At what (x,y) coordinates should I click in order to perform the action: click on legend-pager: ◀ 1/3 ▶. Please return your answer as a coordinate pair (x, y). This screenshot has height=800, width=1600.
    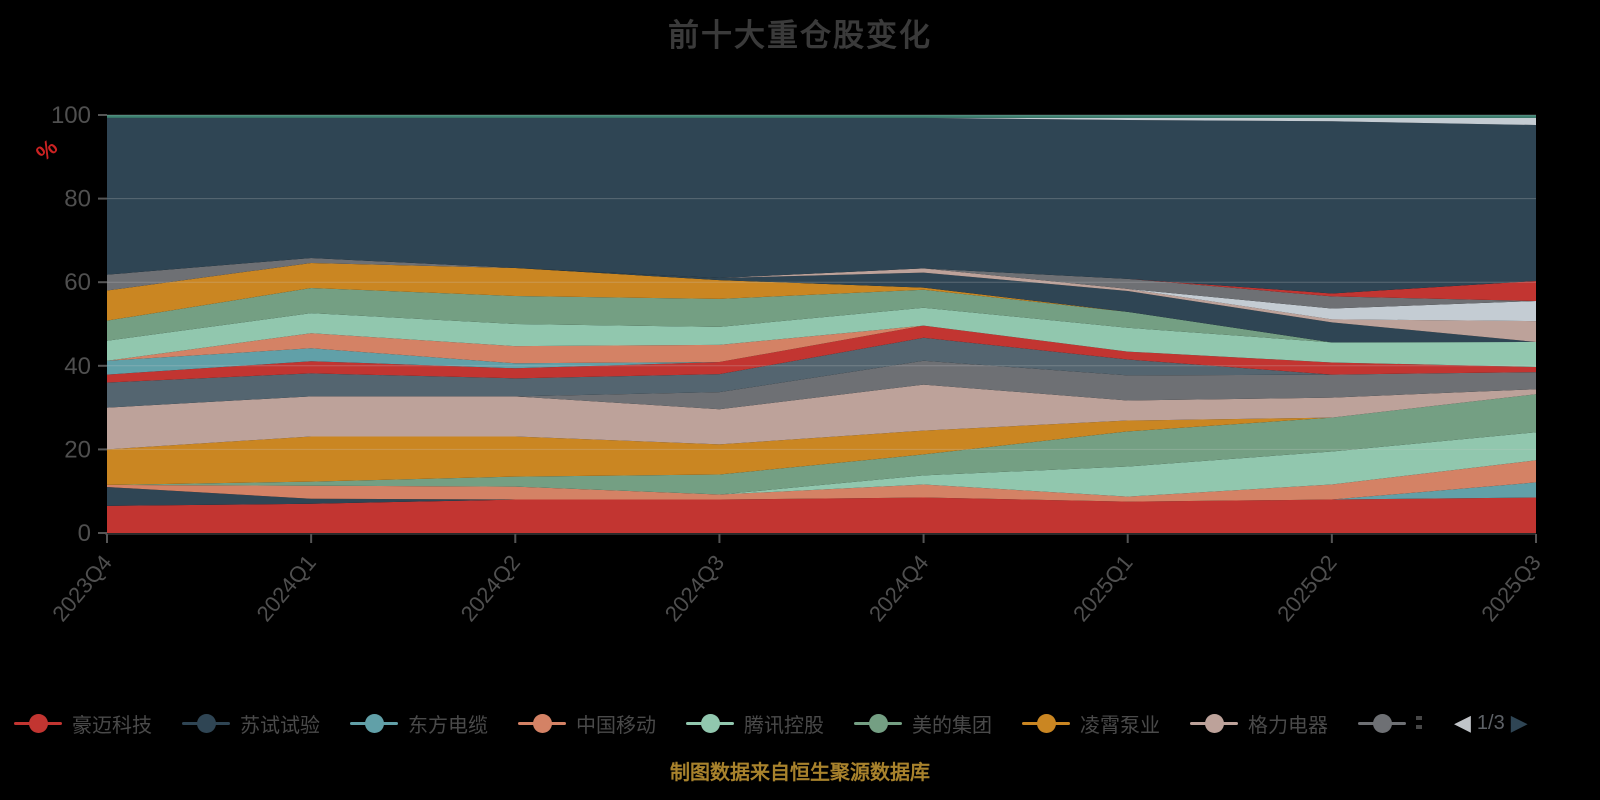
    Looking at the image, I should click on (1491, 723).